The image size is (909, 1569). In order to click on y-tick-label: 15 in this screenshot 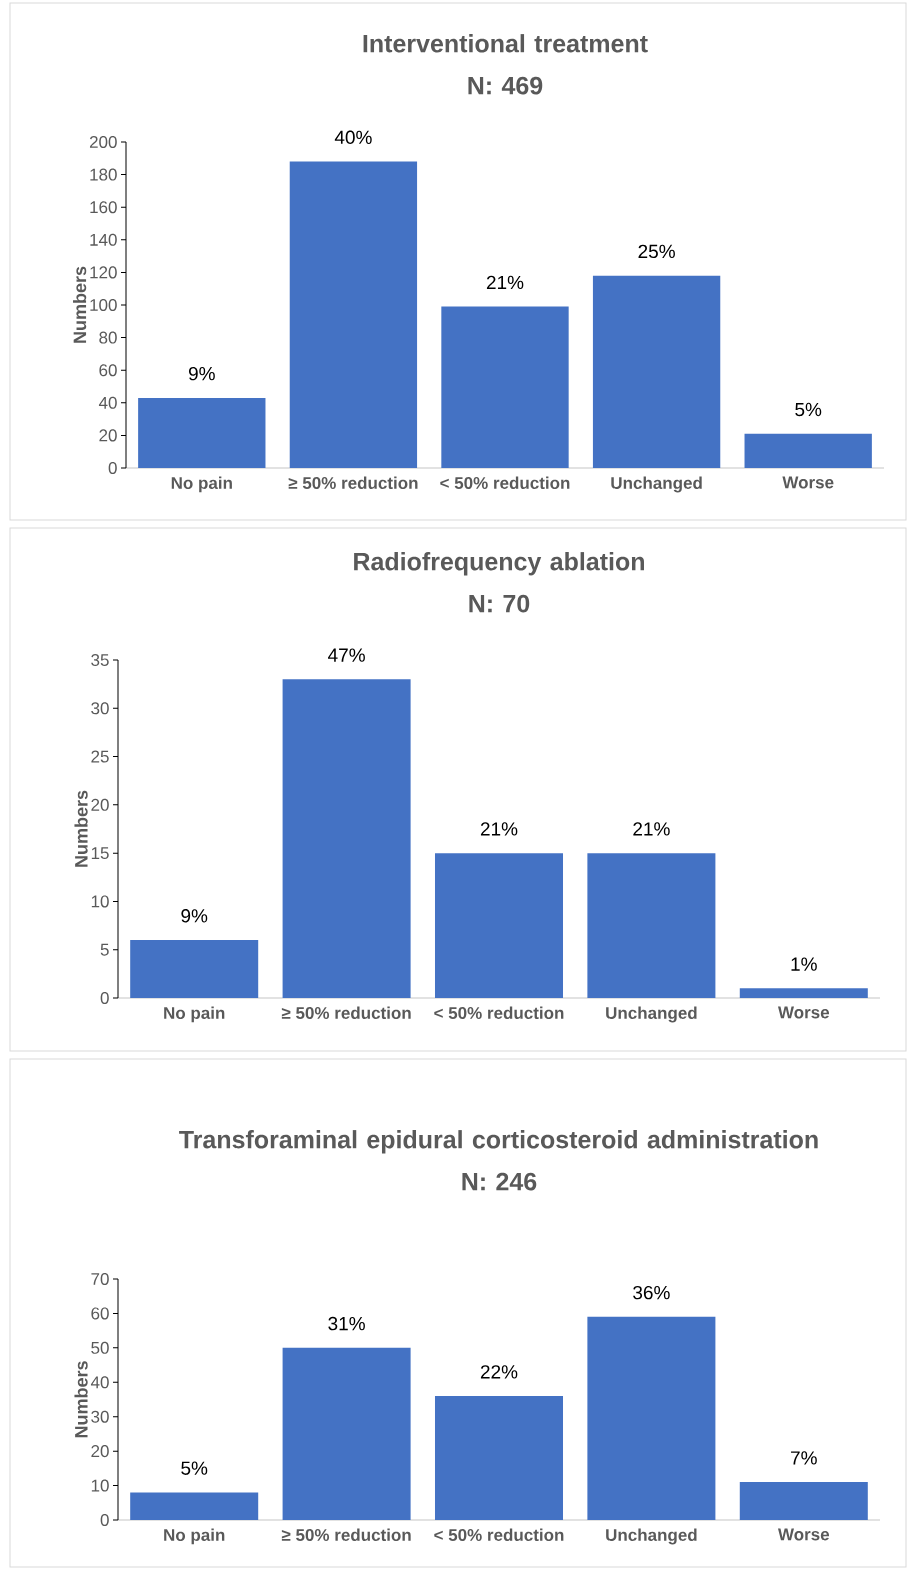, I will do `click(100, 853)`.